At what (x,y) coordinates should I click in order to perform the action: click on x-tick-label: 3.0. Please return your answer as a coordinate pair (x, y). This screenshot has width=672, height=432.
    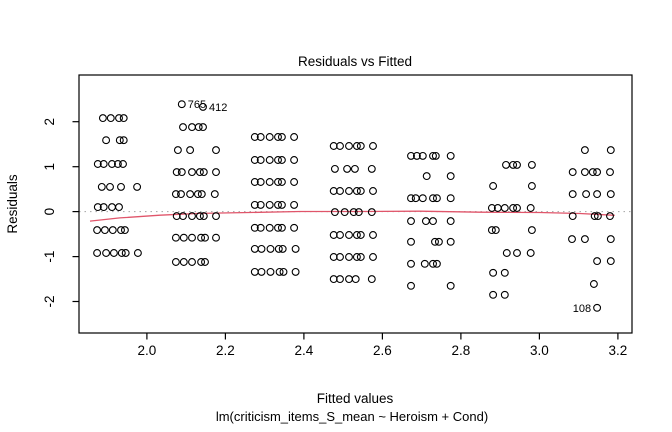
    Looking at the image, I should click on (539, 350).